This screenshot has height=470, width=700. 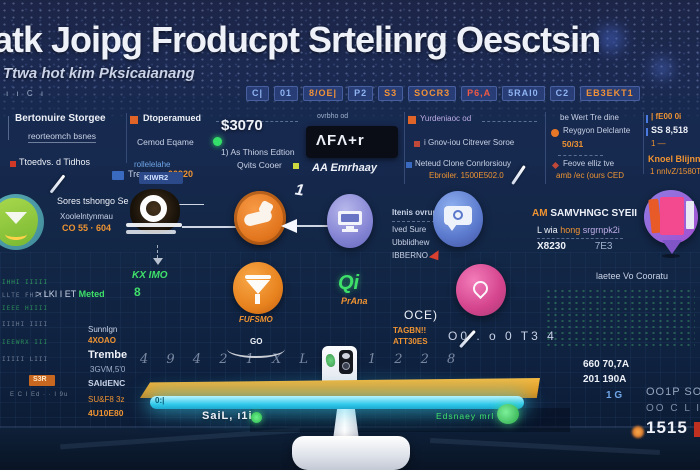 What do you see at coordinates (242, 125) in the screenshot?
I see `panel-c-price: $3070` at bounding box center [242, 125].